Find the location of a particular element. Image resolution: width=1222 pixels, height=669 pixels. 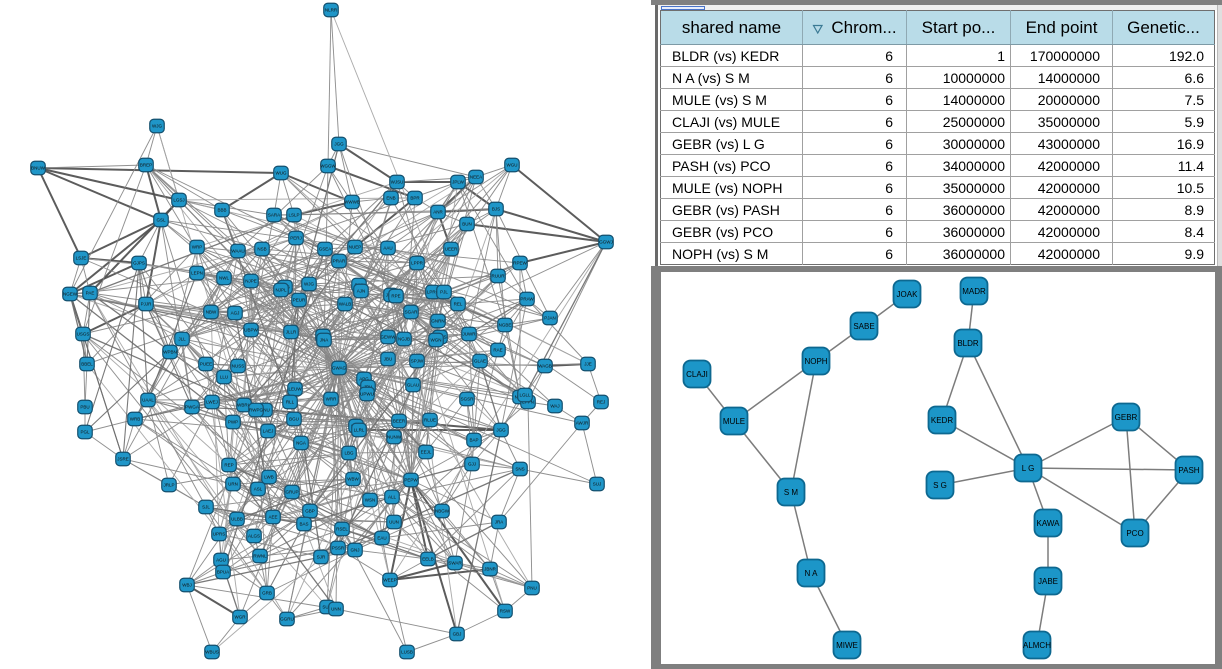

svg-text: MADR is located at coordinates (974, 291).